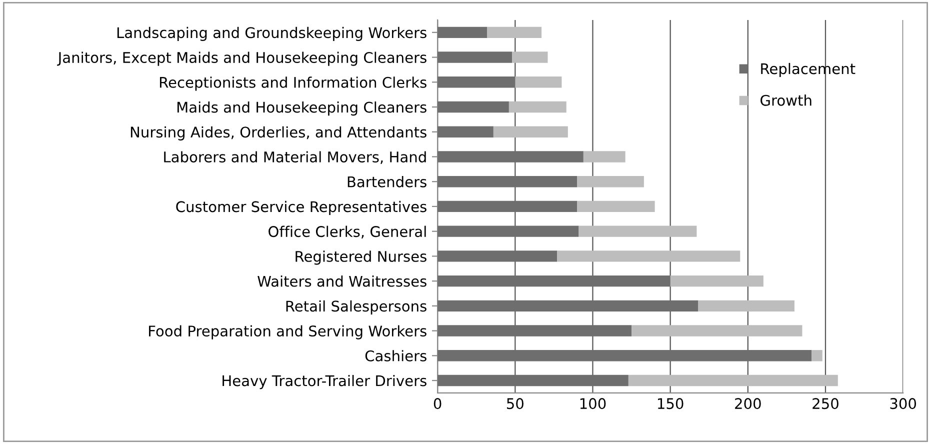 Image resolution: width=931 pixels, height=444 pixels. I want to click on x-tick-label: 250, so click(825, 404).